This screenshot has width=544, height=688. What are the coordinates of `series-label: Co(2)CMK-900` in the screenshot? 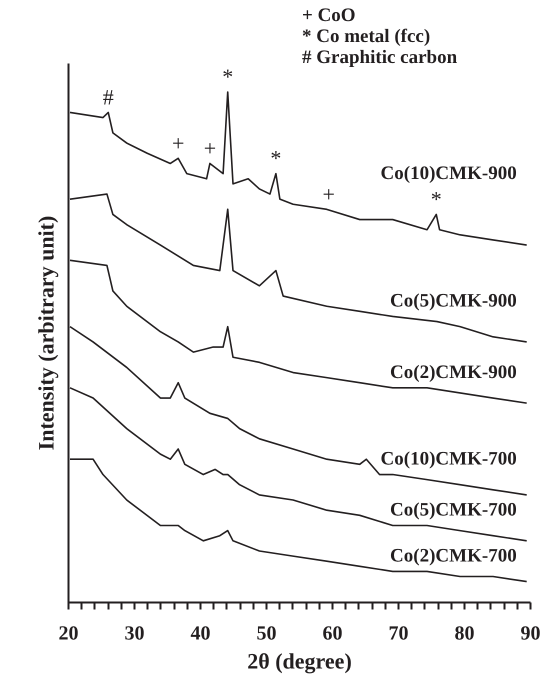 It's located at (453, 372).